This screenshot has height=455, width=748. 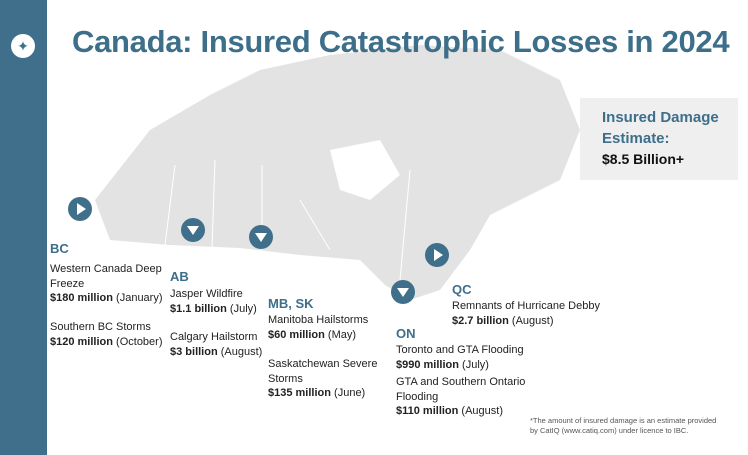 I want to click on bc-play-marker-icon, so click(x=80, y=209).